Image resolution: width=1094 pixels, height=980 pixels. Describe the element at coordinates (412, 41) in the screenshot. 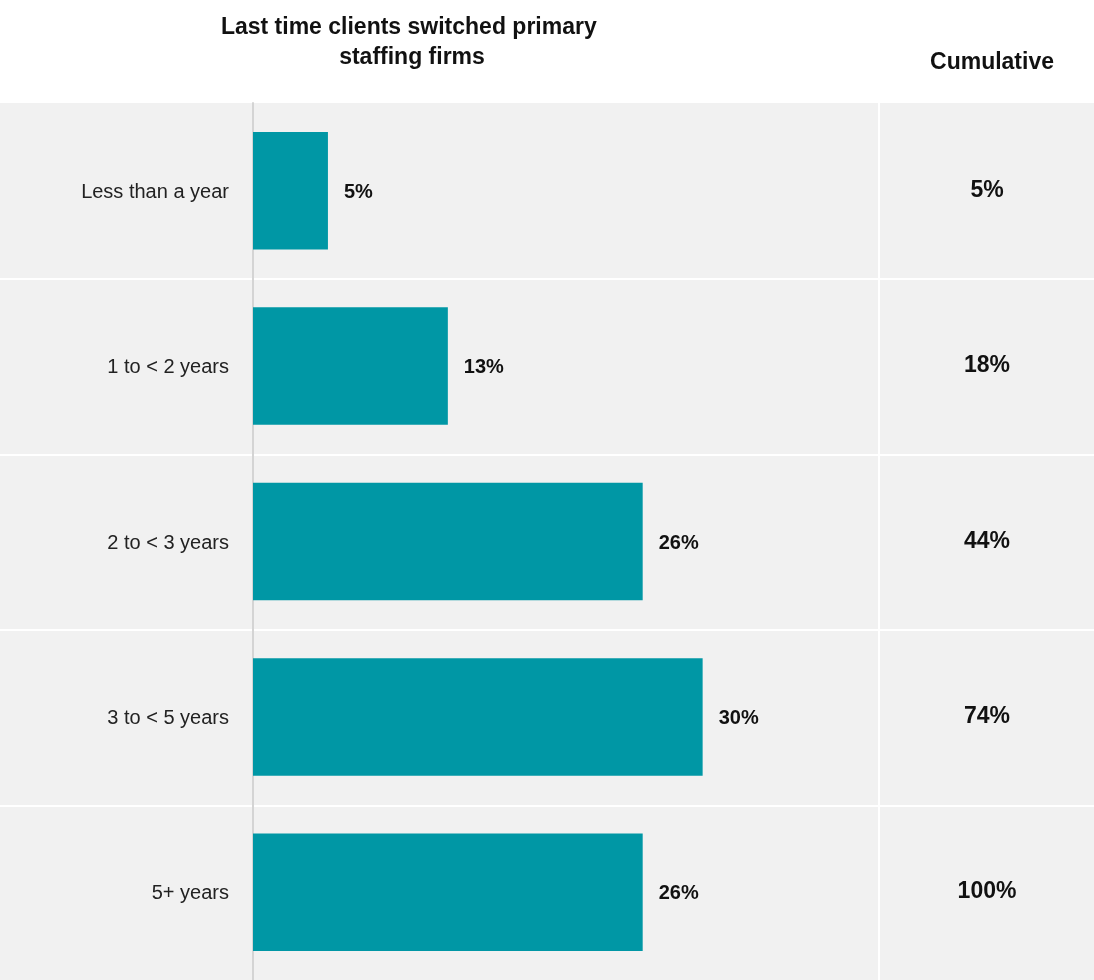

I see `chart-title: Last time clients switched primary staffing firms` at that location.